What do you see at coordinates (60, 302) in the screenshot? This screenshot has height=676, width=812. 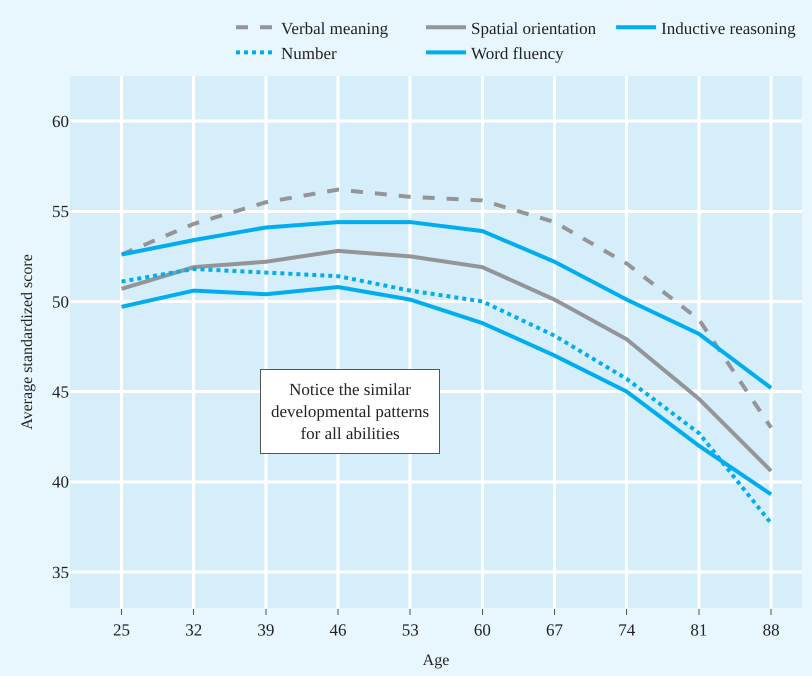 I see `y-tick-label: 50` at bounding box center [60, 302].